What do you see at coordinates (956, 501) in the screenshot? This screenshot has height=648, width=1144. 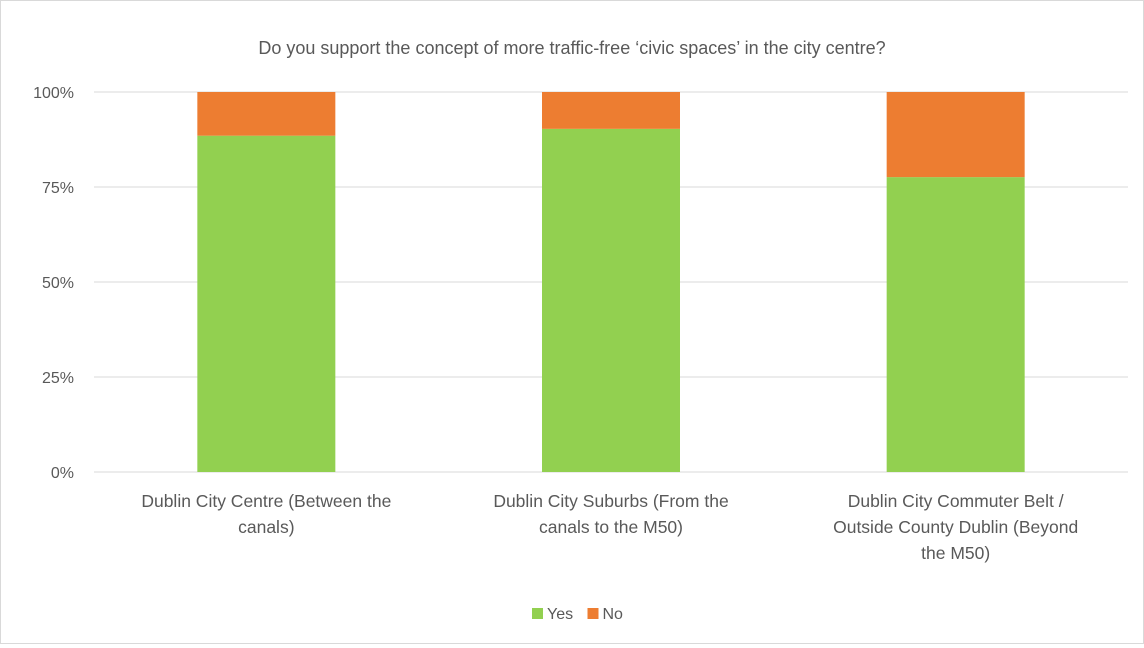 I see `x-category-label: Dublin City Commuter Belt /` at bounding box center [956, 501].